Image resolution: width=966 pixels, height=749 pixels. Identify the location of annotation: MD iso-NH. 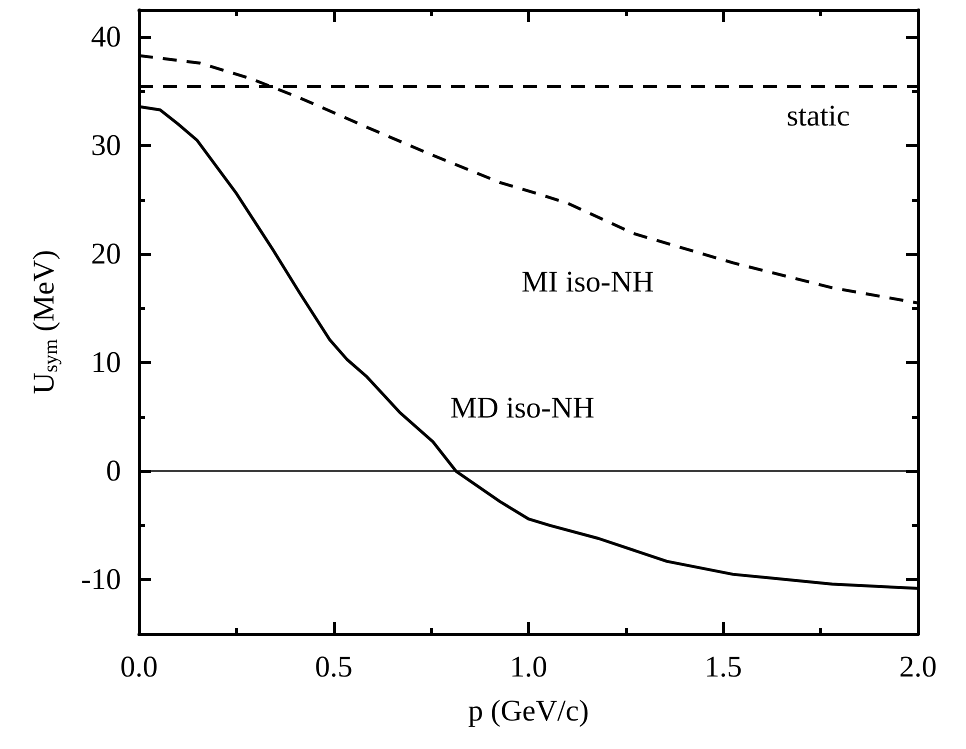
(522, 408).